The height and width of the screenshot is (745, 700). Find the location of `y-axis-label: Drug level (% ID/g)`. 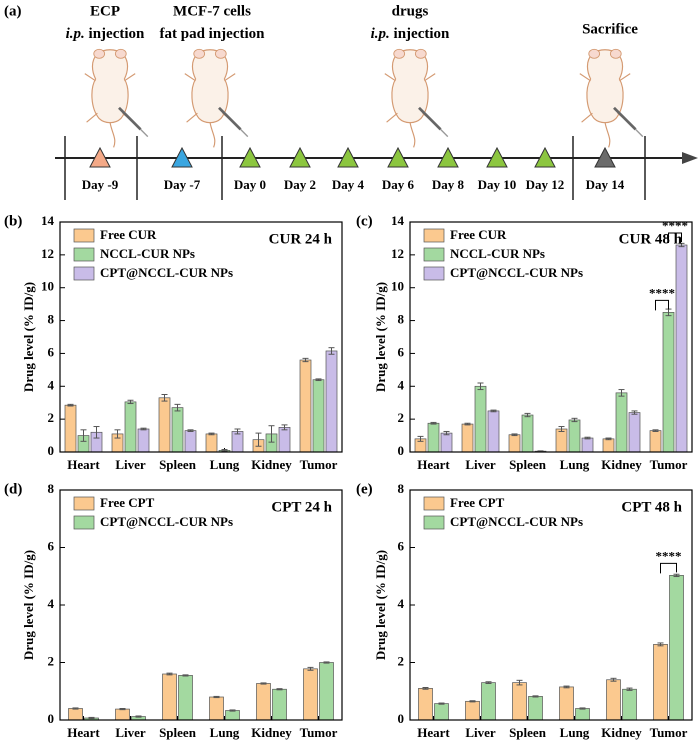

y-axis-label: Drug level (% ID/g) is located at coordinates (380, 337).